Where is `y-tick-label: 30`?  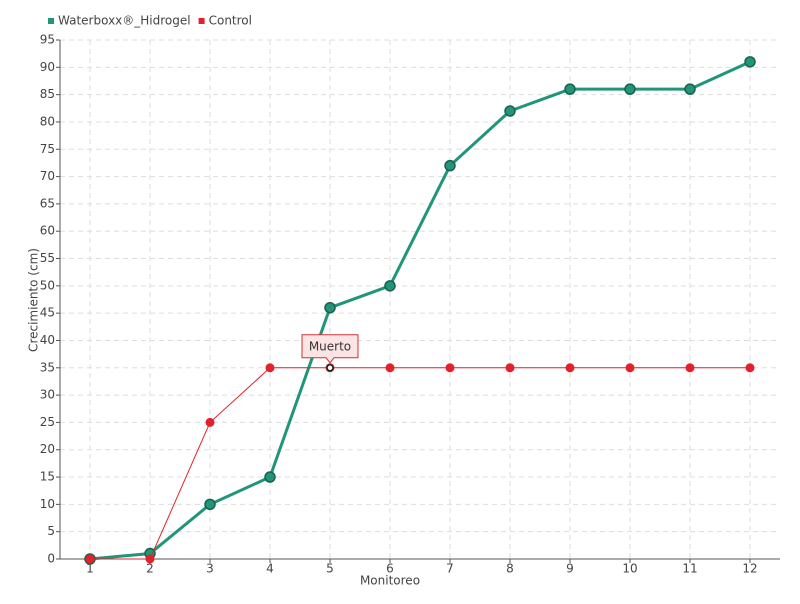
y-tick-label: 30 is located at coordinates (47, 395).